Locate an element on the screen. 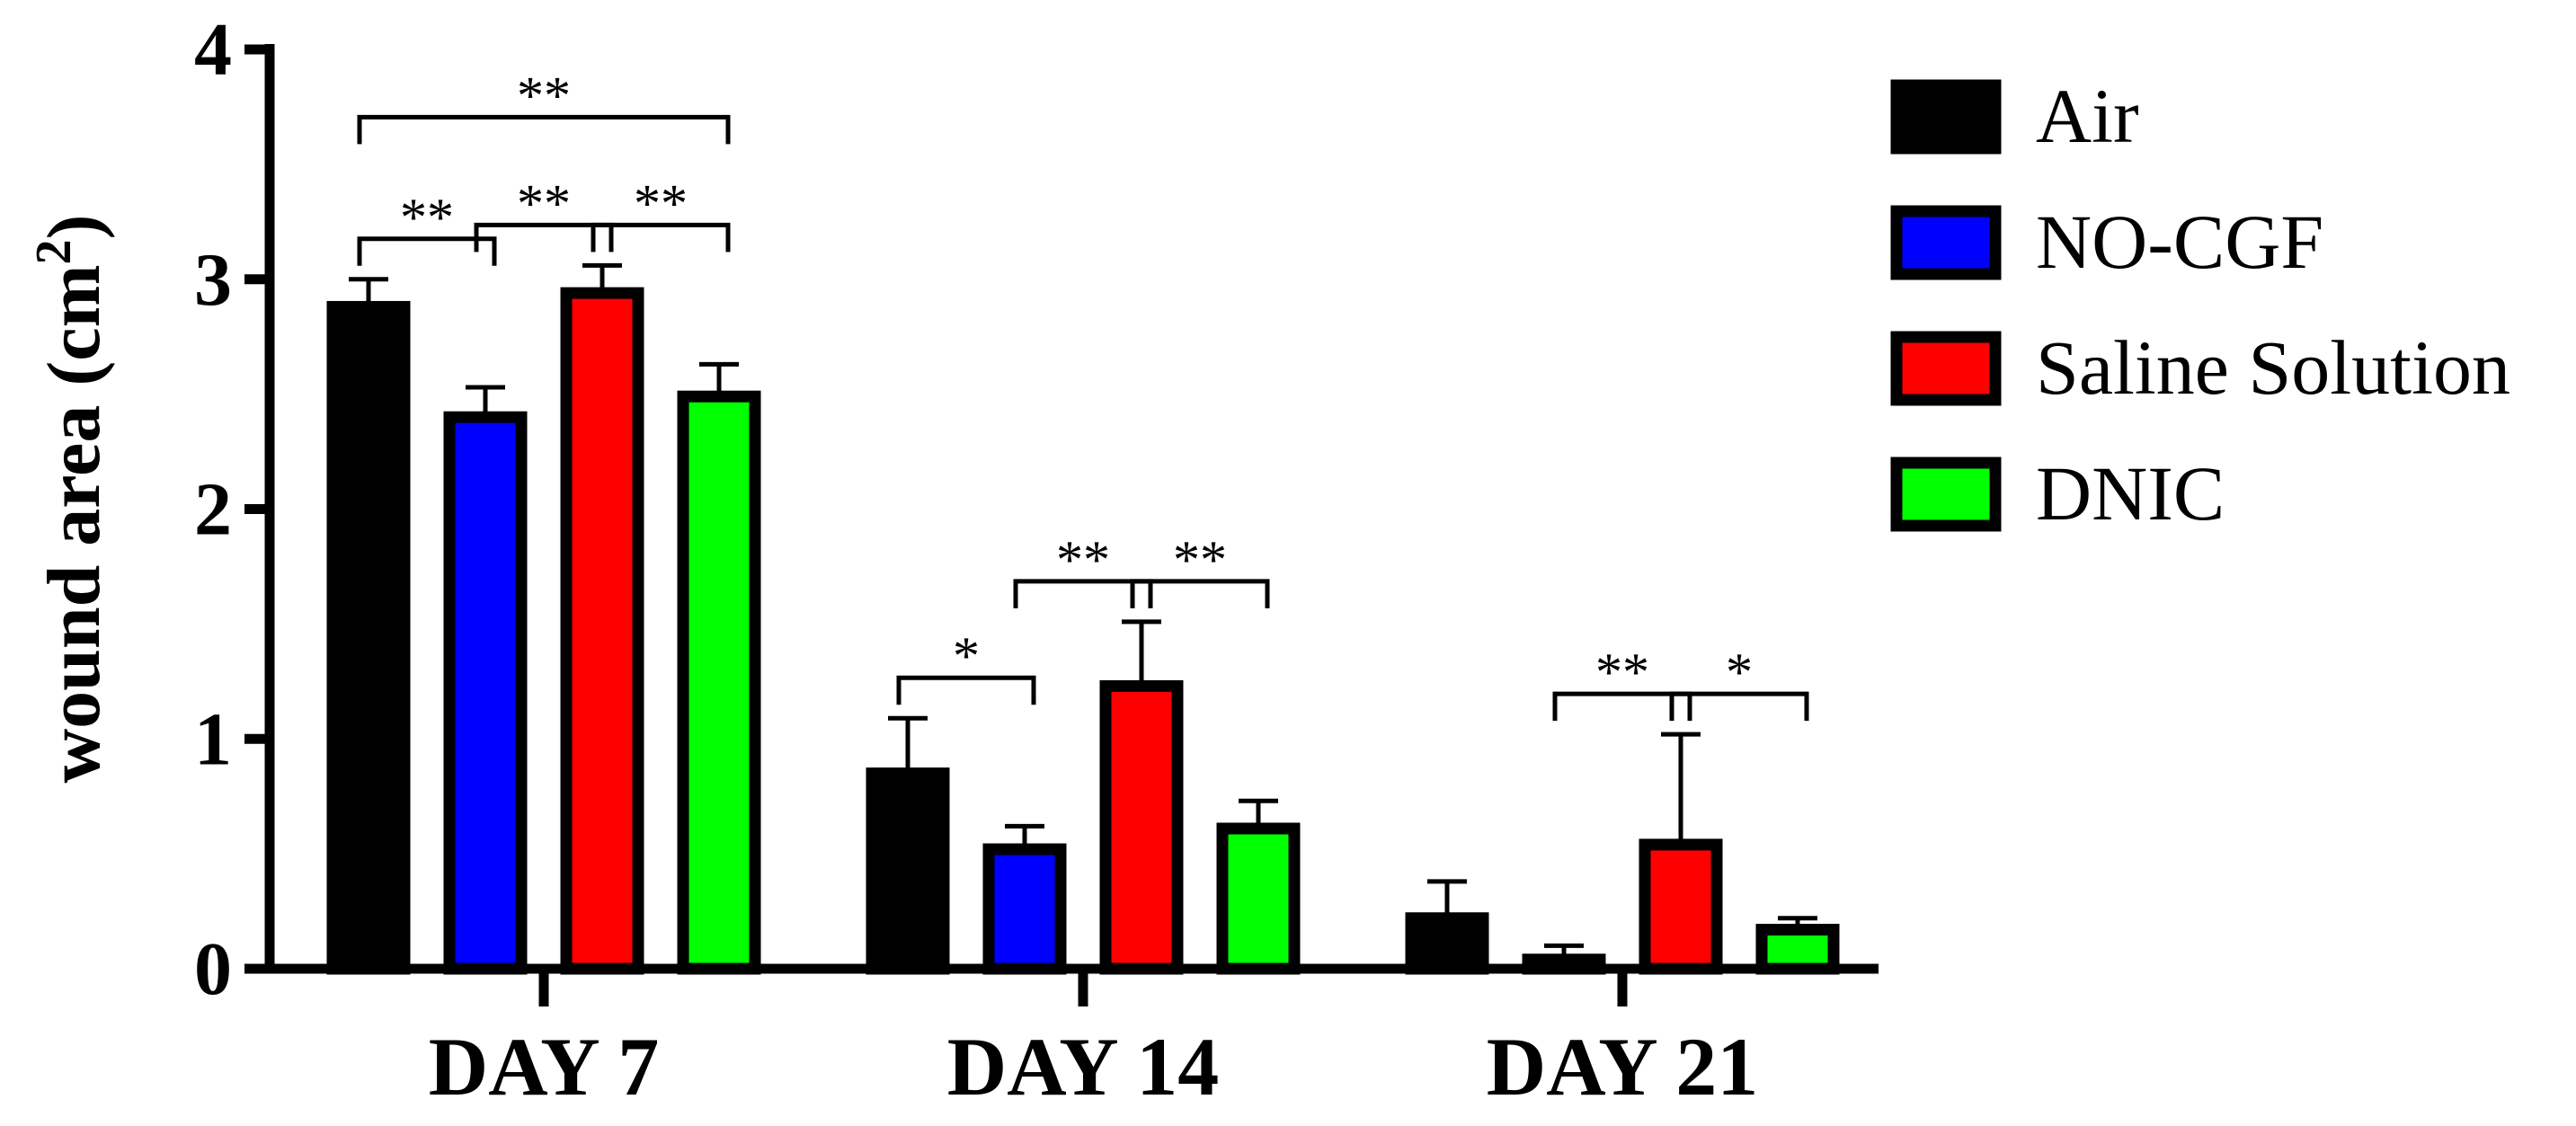 The image size is (2576, 1126). y-axis-title-main: wound area (cm is located at coordinates (74, 523).